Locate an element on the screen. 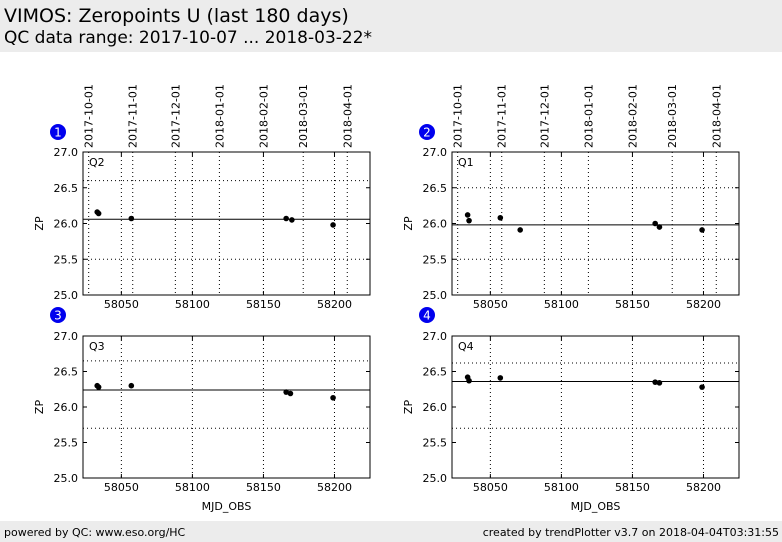 This screenshot has width=782, height=542. panel-2-ylabel: ZP is located at coordinates (408, 223).